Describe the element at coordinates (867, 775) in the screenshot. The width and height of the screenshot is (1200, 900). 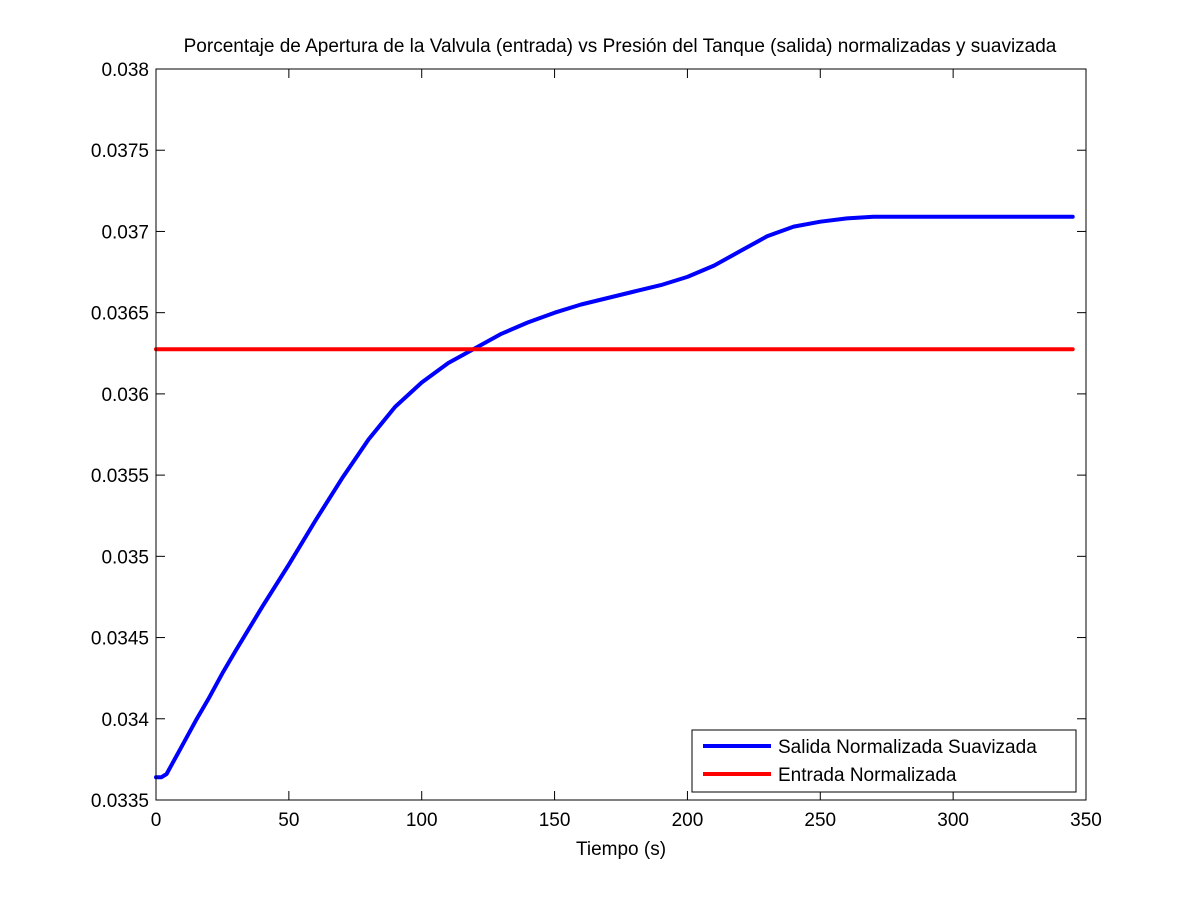
I see `legend-label-entrada: Entrada Normalizada` at that location.